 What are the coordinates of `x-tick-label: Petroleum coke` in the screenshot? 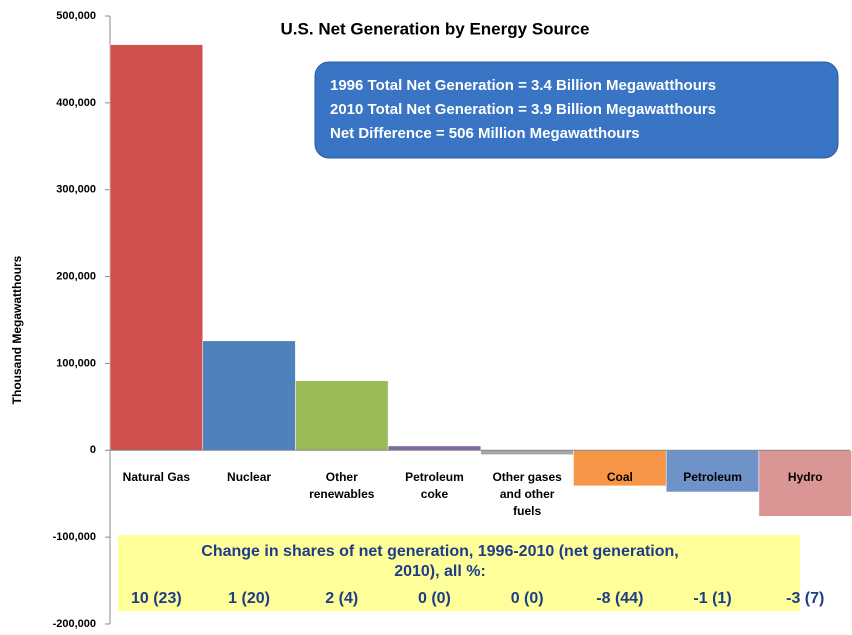 It's located at (434, 485).